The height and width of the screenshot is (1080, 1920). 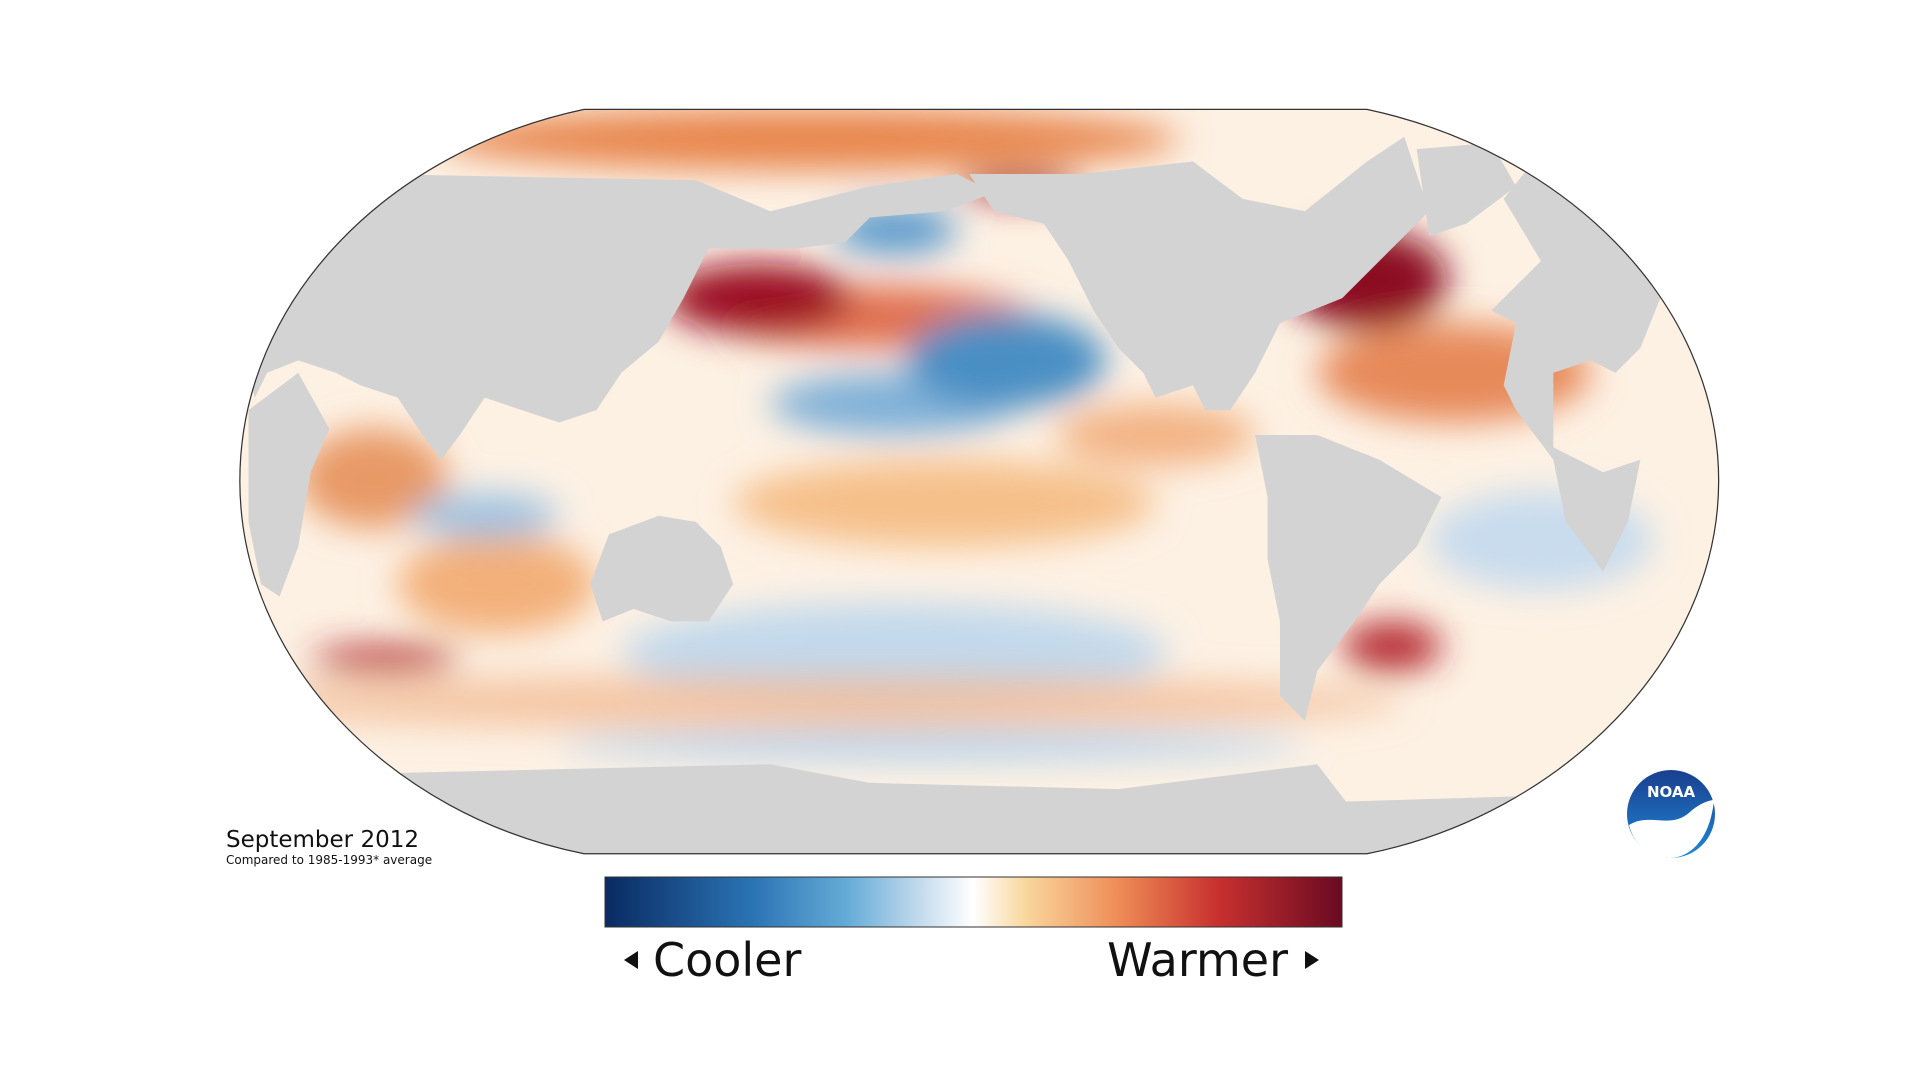 What do you see at coordinates (631, 960) in the screenshot?
I see `arrow-left` at bounding box center [631, 960].